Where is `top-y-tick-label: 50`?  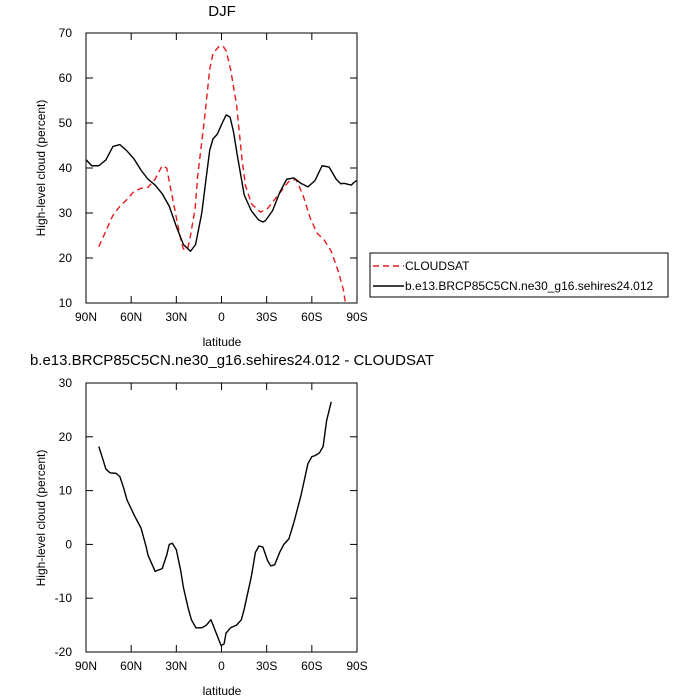 top-y-tick-label: 50 is located at coordinates (66, 123).